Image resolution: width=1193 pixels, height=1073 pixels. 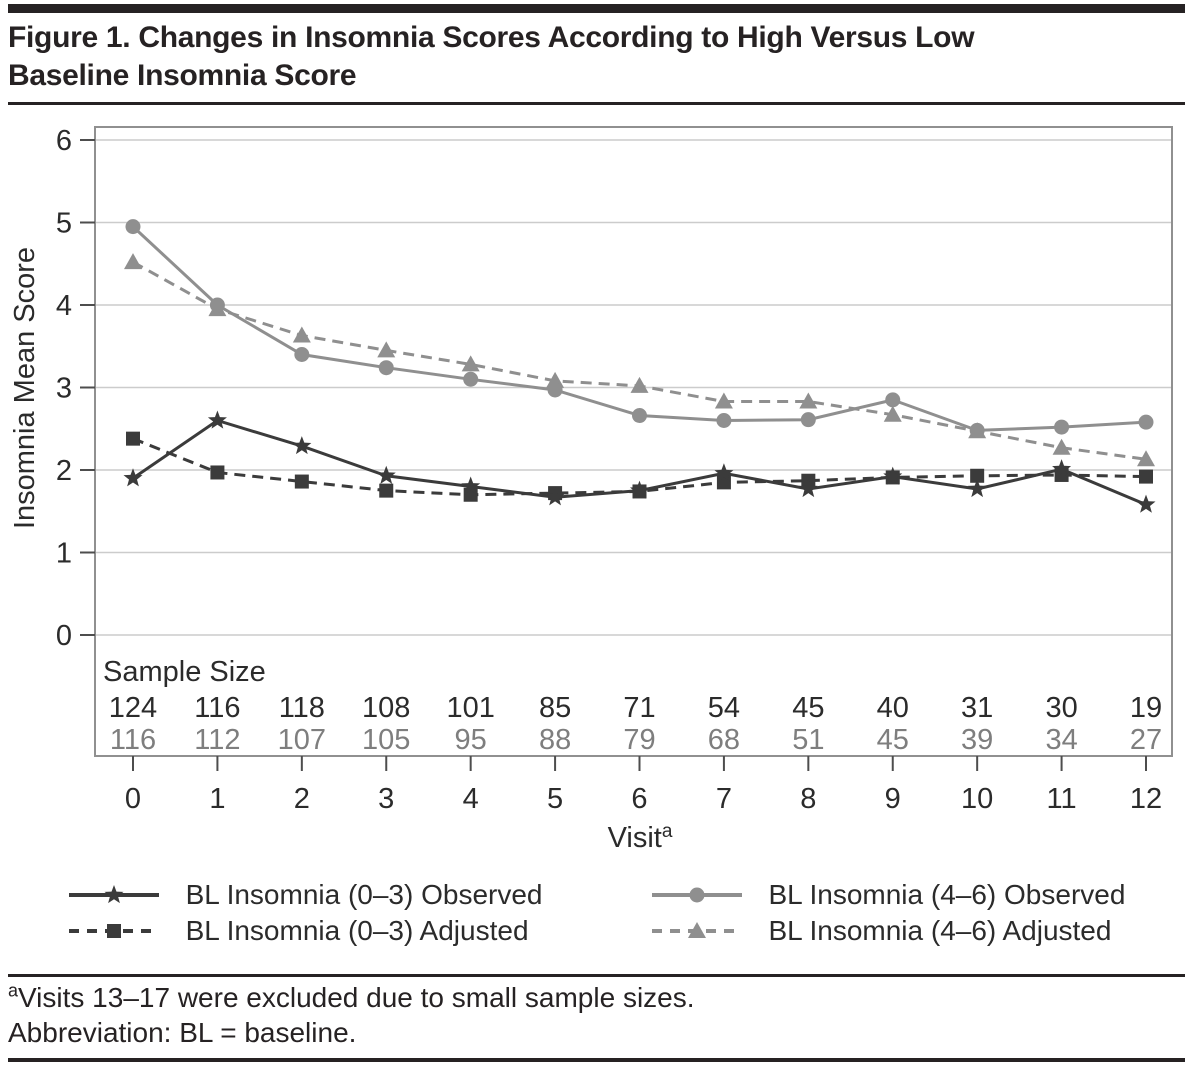 I want to click on x-tick-label: 11, so click(x=1062, y=799).